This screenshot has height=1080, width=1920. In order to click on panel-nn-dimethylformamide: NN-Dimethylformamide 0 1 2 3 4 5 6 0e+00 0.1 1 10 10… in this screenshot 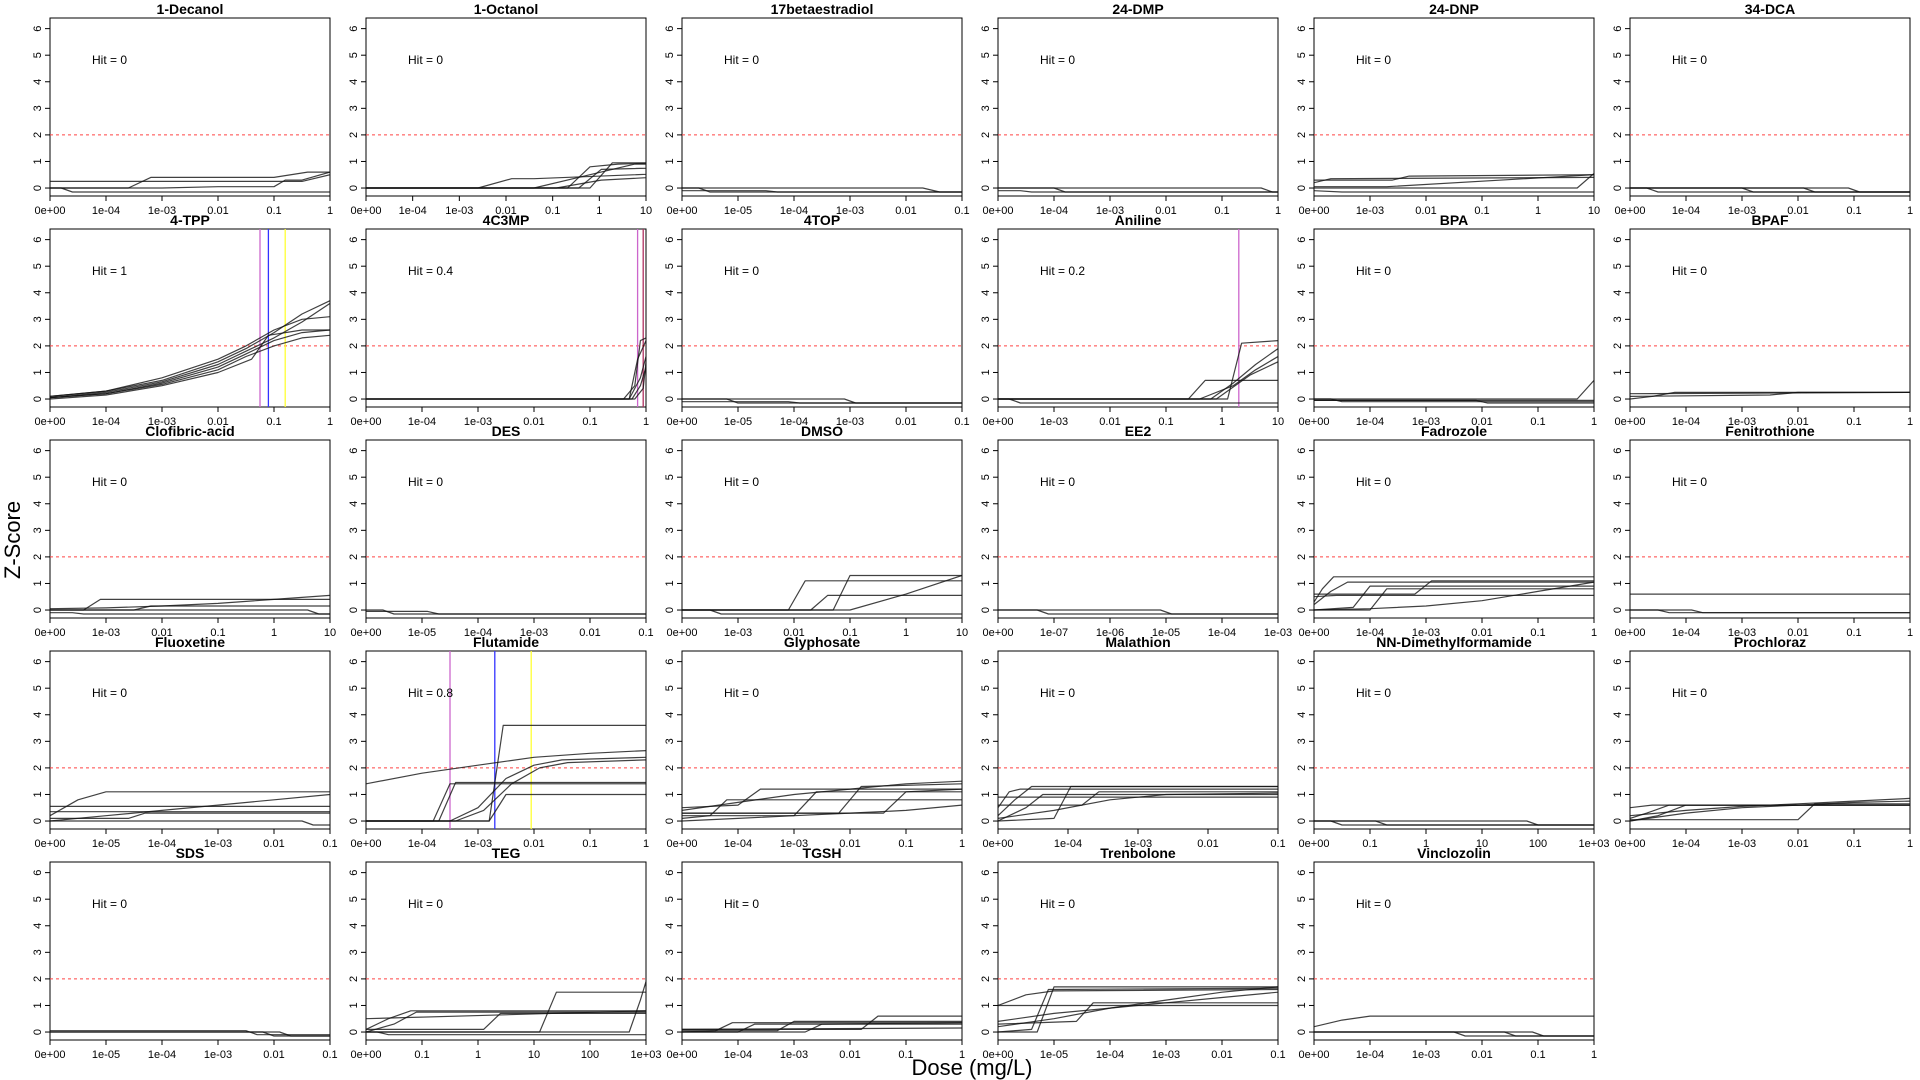, I will do `click(1452, 742)`.